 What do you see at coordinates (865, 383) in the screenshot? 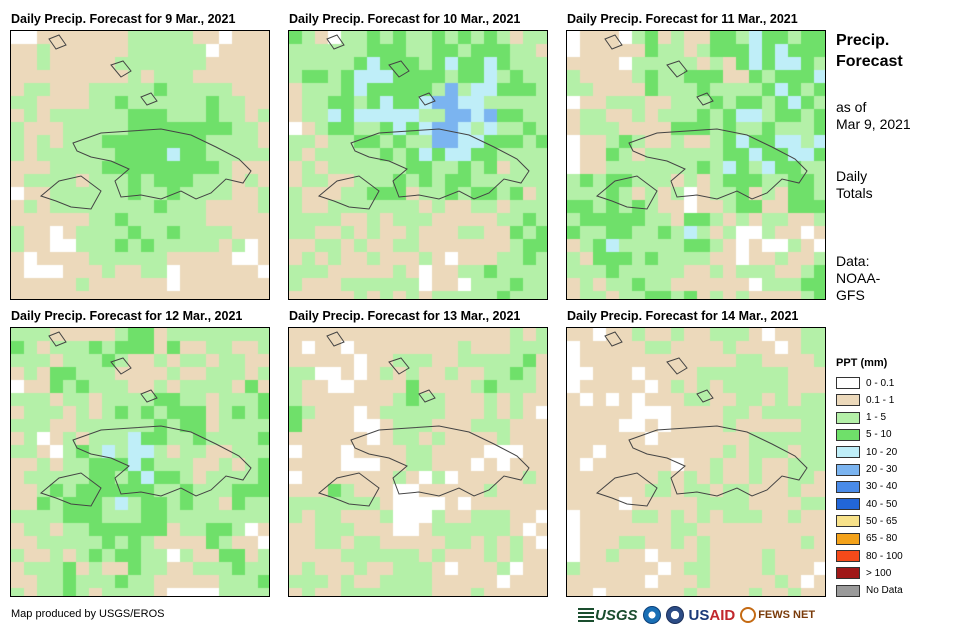
I see `legend-item: 0 - 0.1` at bounding box center [865, 383].